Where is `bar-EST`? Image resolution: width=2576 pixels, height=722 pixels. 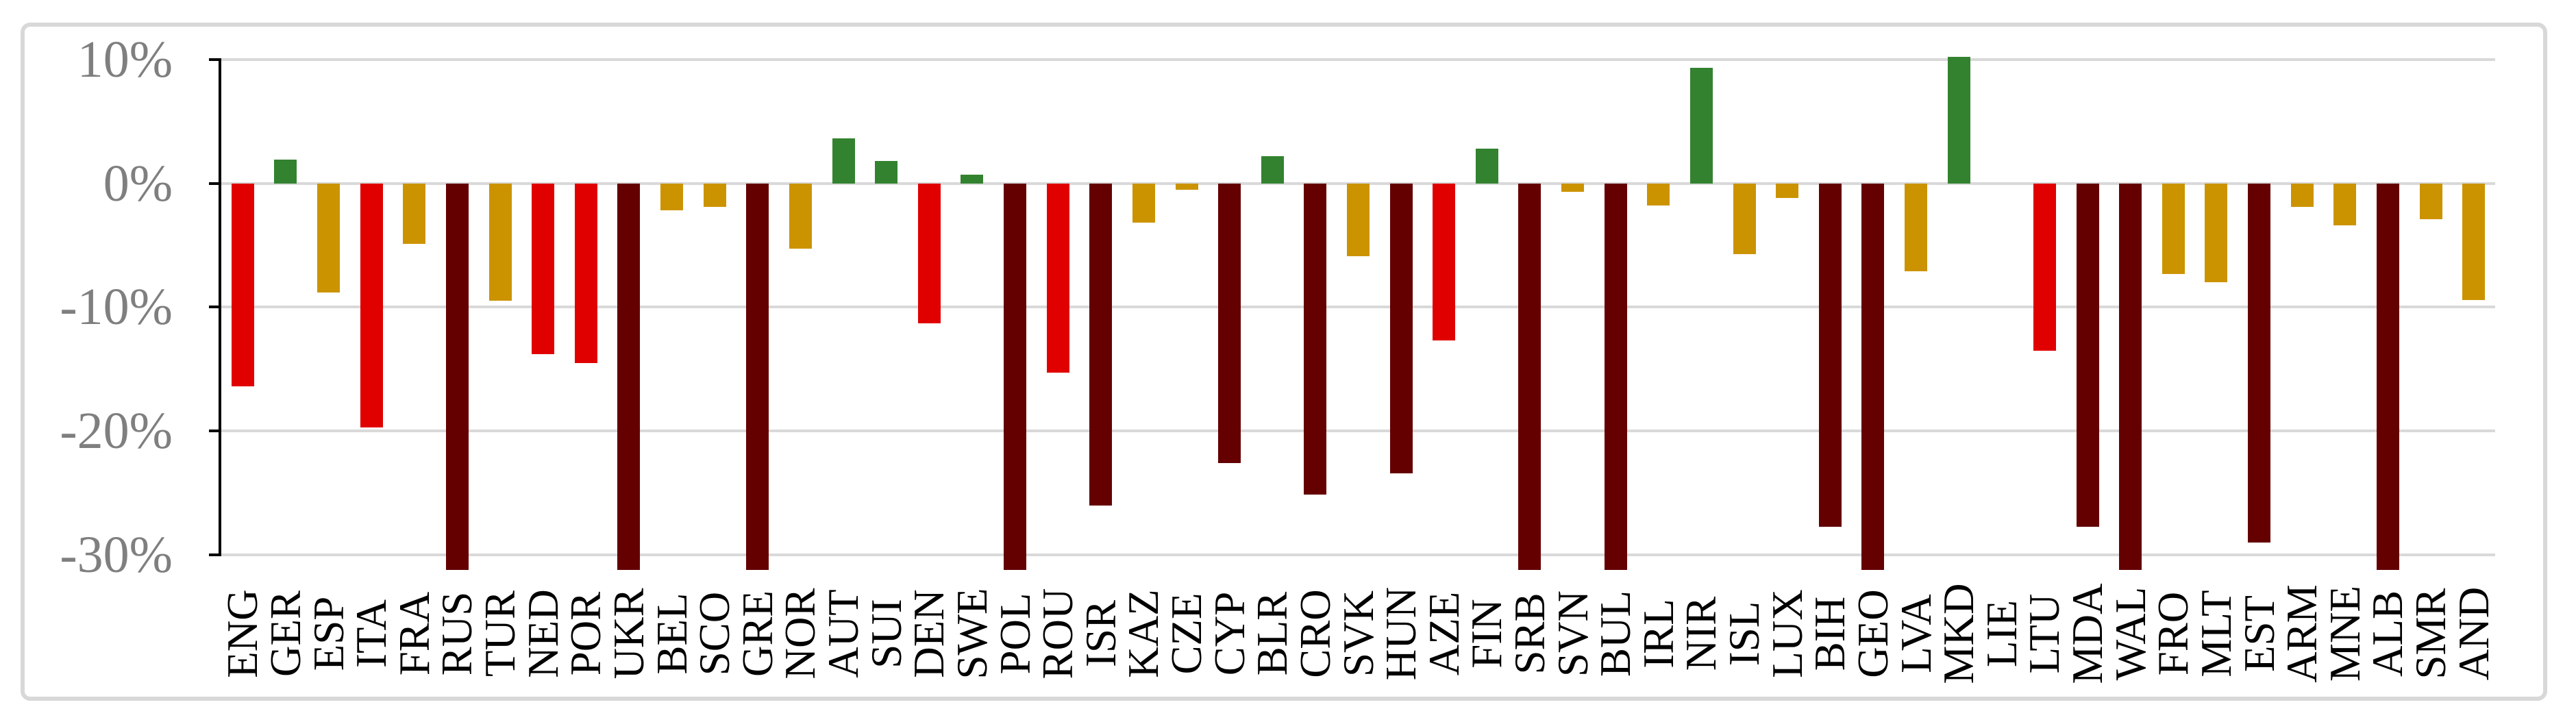 bar-EST is located at coordinates (2259, 363).